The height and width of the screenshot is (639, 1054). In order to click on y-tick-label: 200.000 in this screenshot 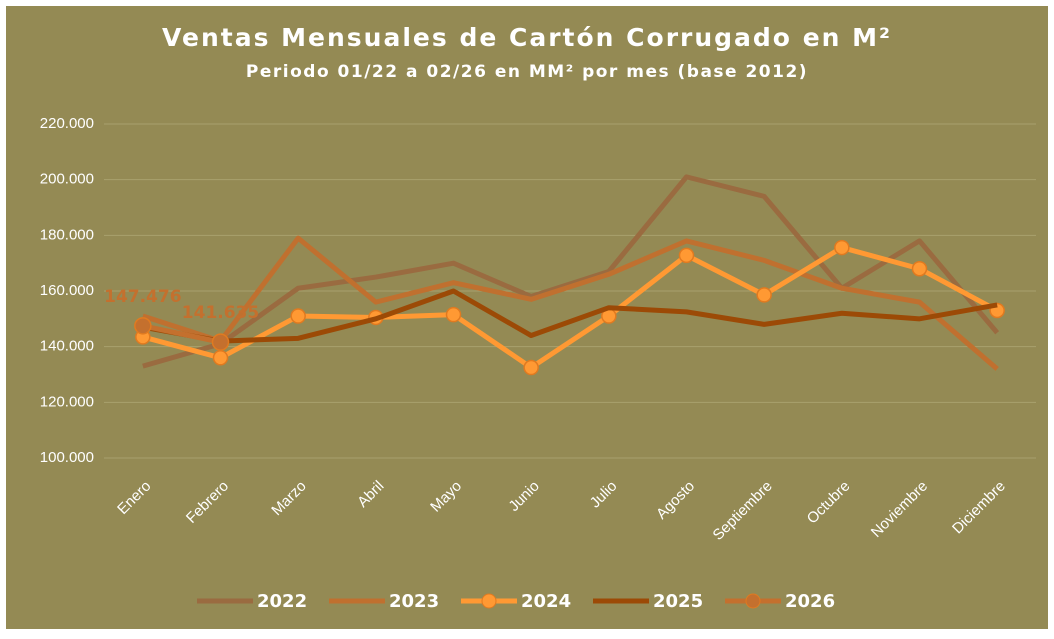, I will do `click(67, 179)`.